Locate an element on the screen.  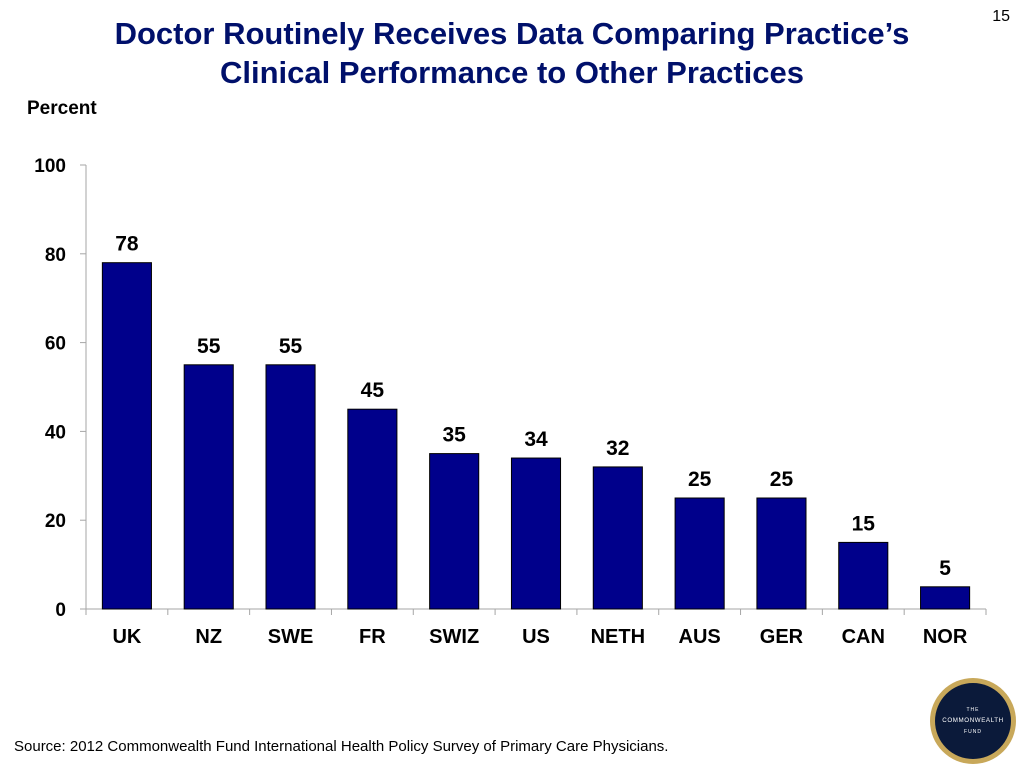
bar-nz is located at coordinates (208, 487).